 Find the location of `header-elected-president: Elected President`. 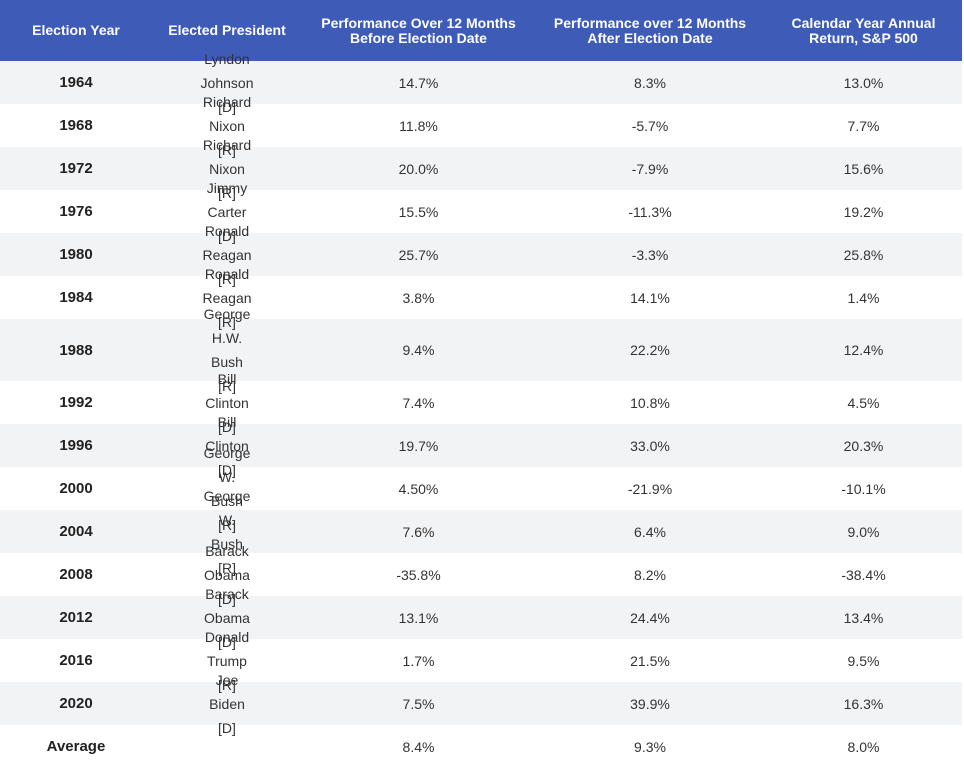

header-elected-president: Elected President is located at coordinates (227, 30).